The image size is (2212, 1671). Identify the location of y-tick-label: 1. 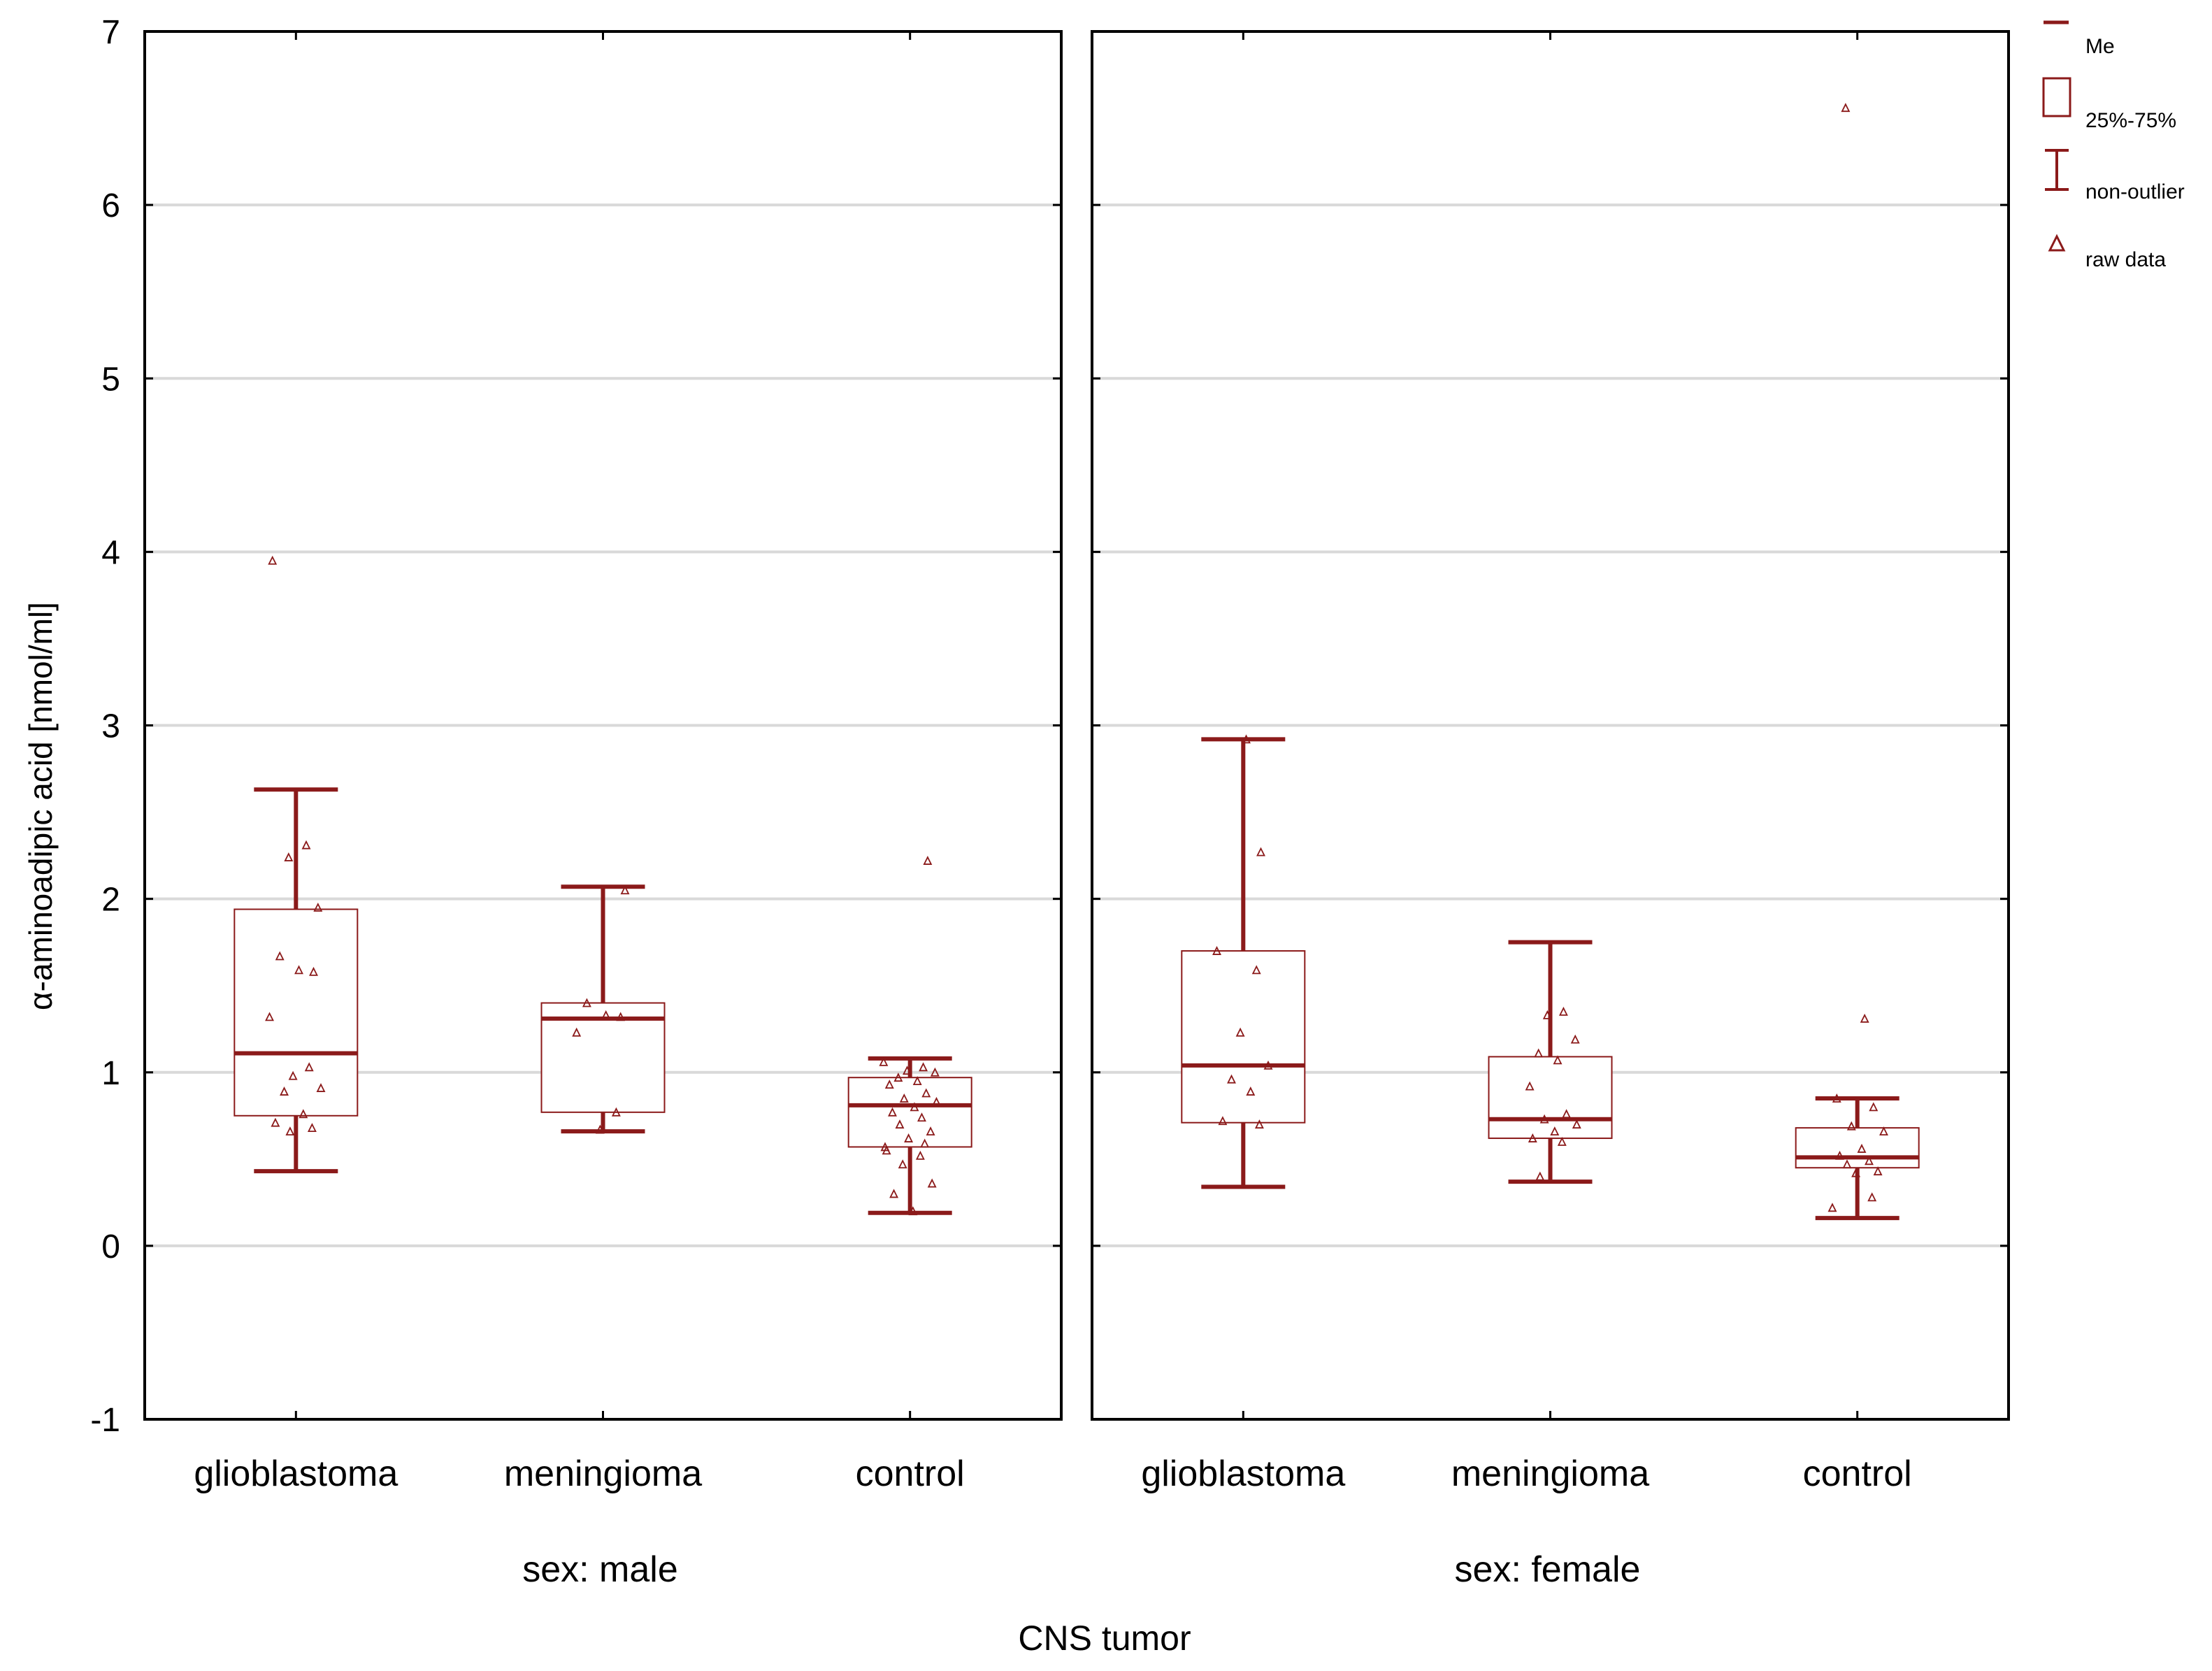
(110, 1073).